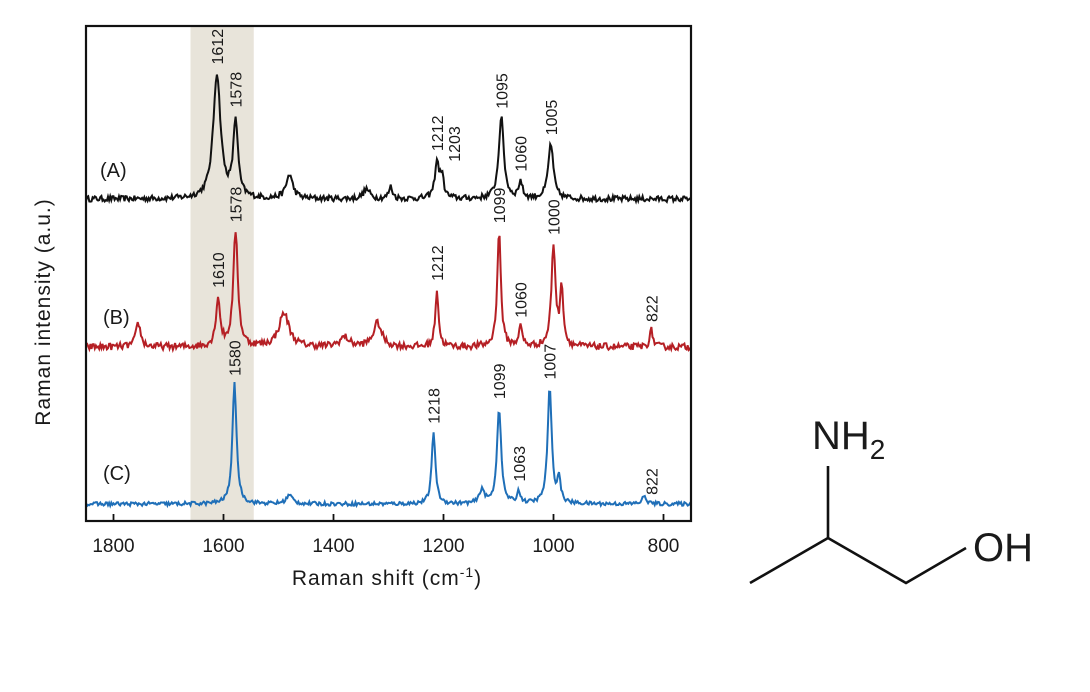 The width and height of the screenshot is (1090, 692). What do you see at coordinates (555, 217) in the screenshot?
I see `peak-label: 1000` at bounding box center [555, 217].